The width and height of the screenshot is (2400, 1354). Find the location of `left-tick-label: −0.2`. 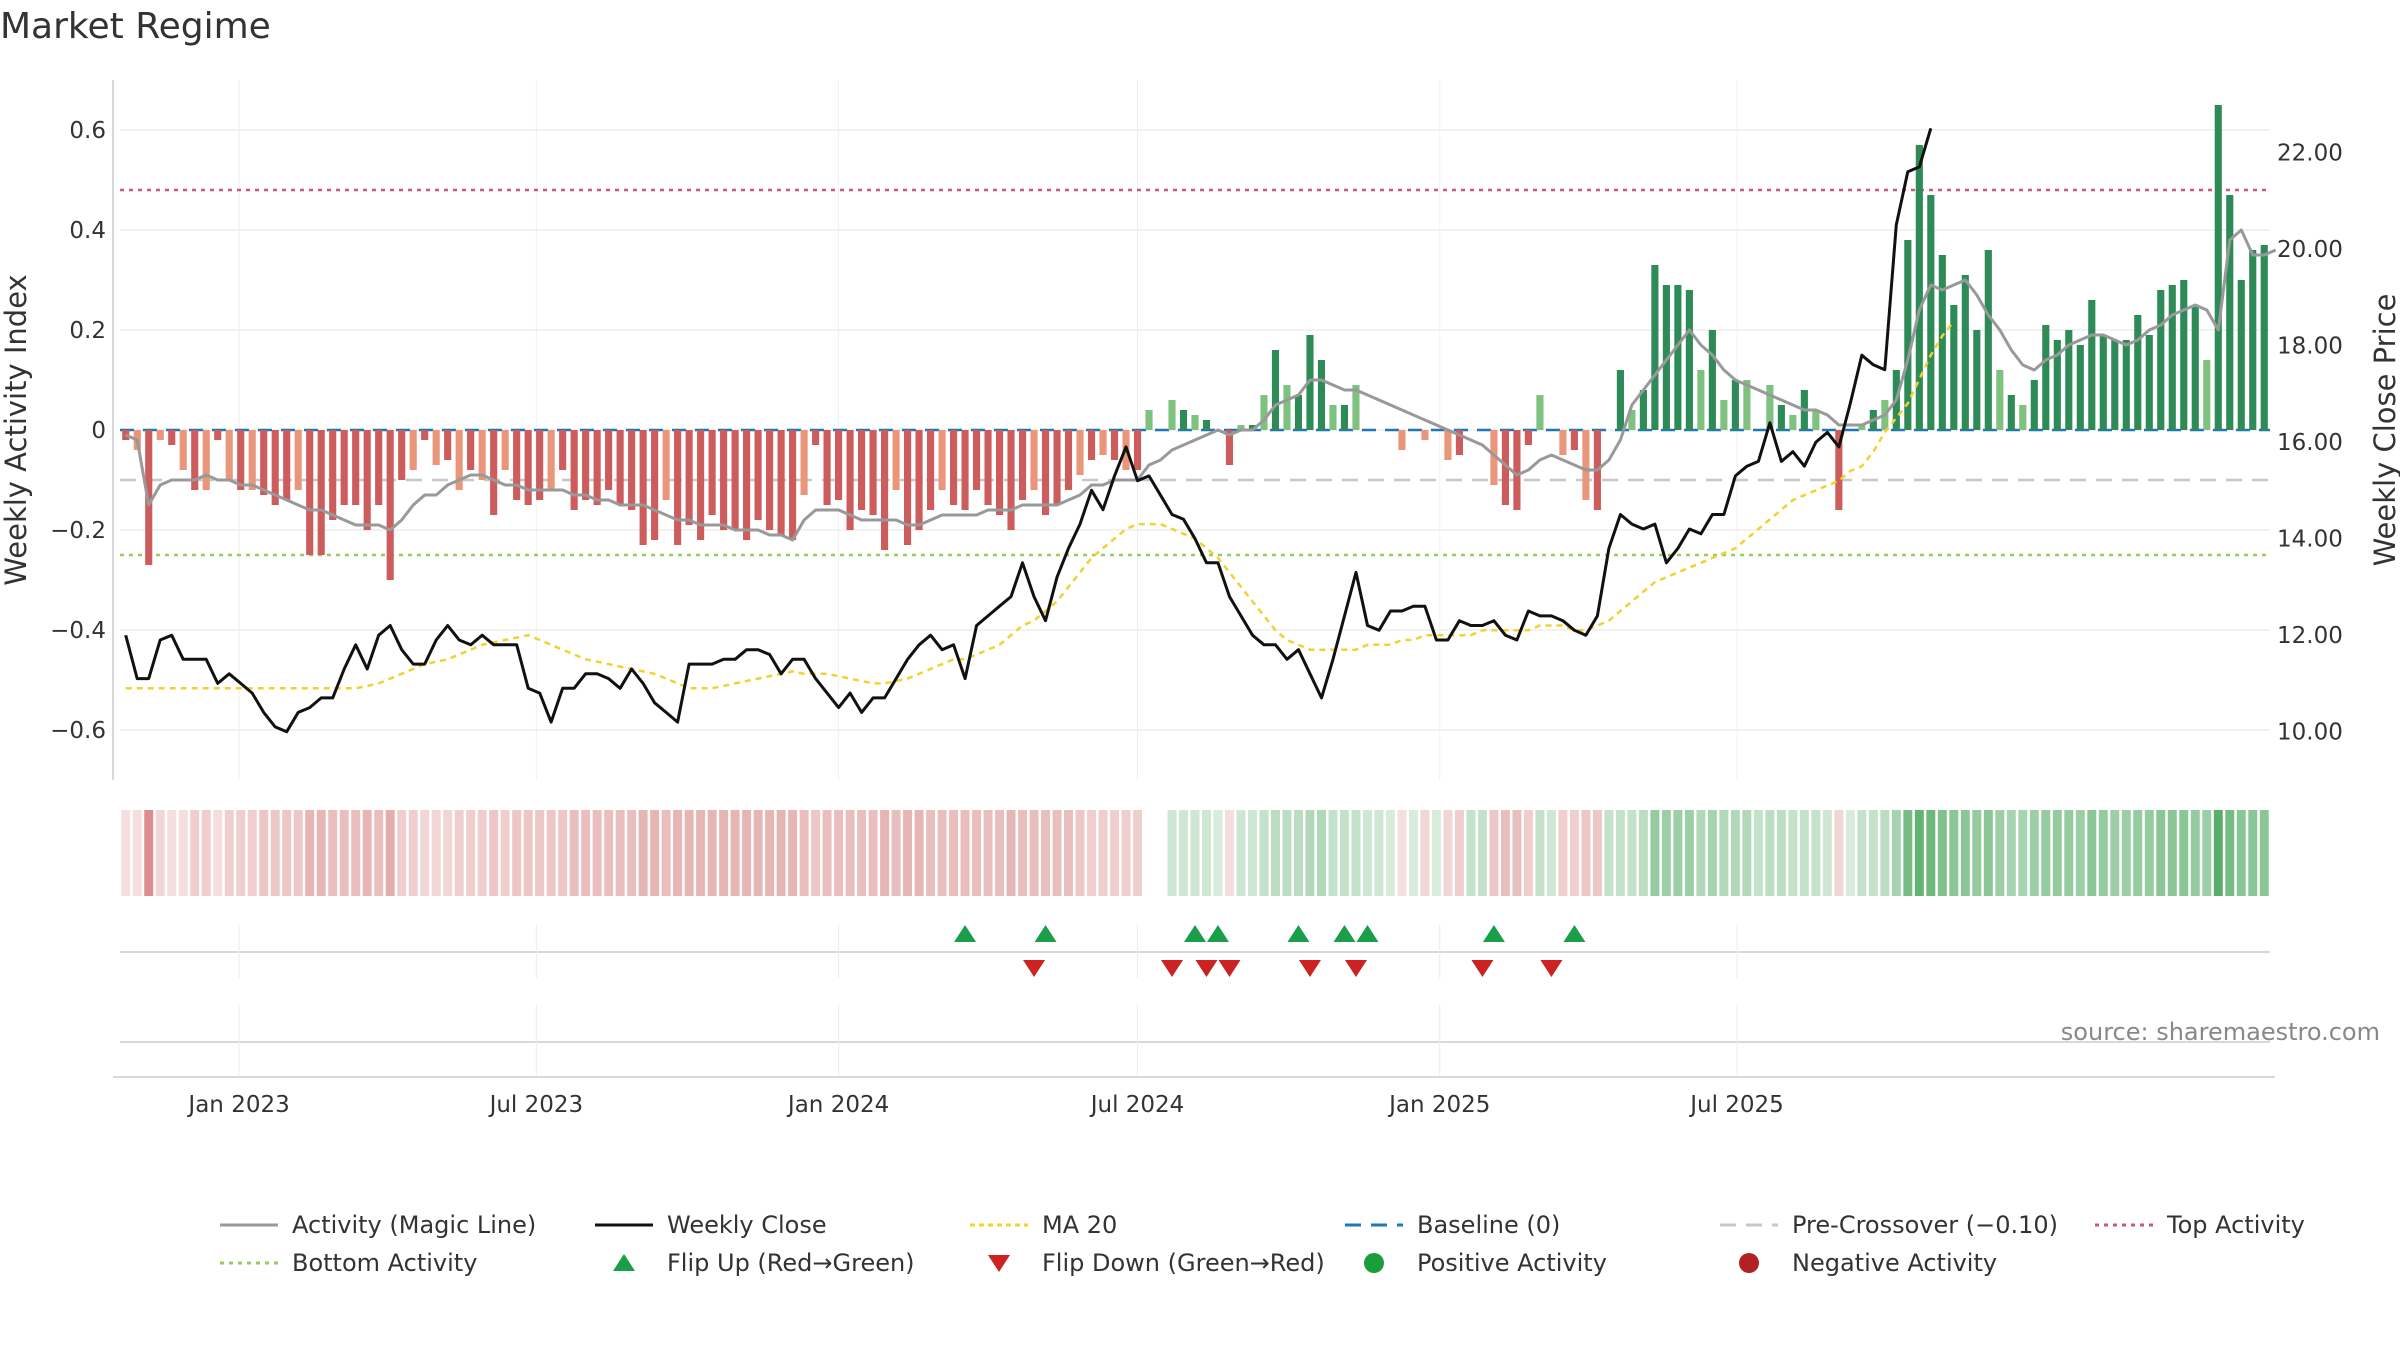

left-tick-label: −0.2 is located at coordinates (78, 531).